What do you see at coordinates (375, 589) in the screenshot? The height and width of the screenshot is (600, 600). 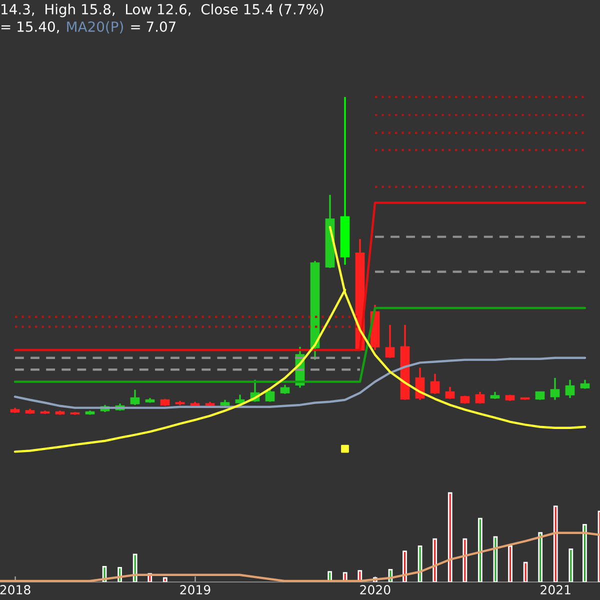 I see `x-tick-label: 2020` at bounding box center [375, 589].